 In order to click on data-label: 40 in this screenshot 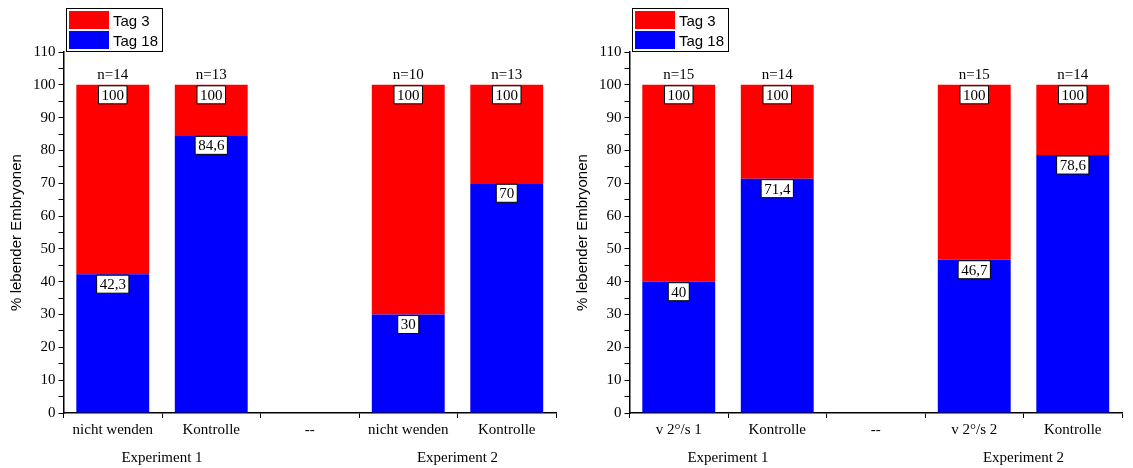, I will do `click(679, 291)`.